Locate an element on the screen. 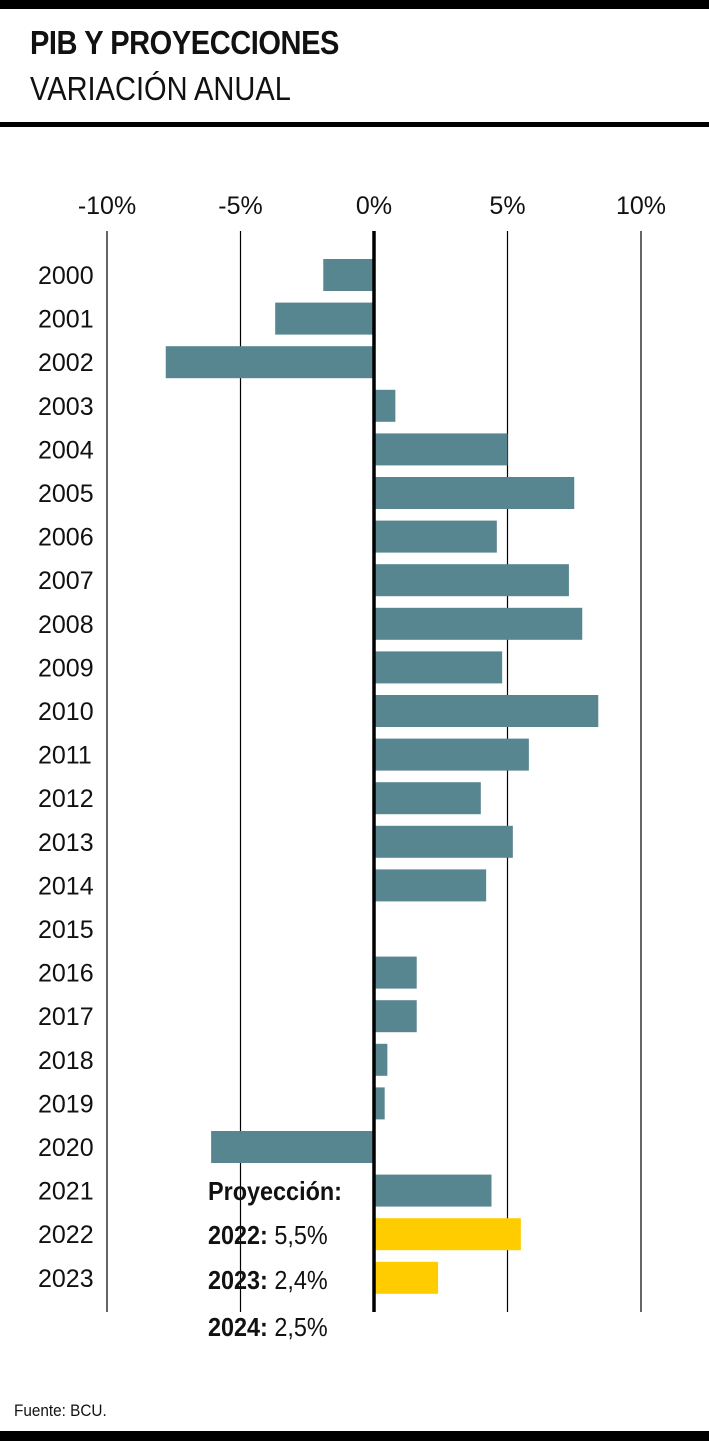  y-tick-label: 2008 is located at coordinates (66, 625).